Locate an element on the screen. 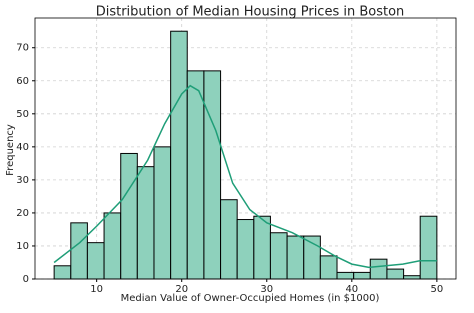 This screenshot has height=313, width=474. y-tick-label: 60 is located at coordinates (22, 81).